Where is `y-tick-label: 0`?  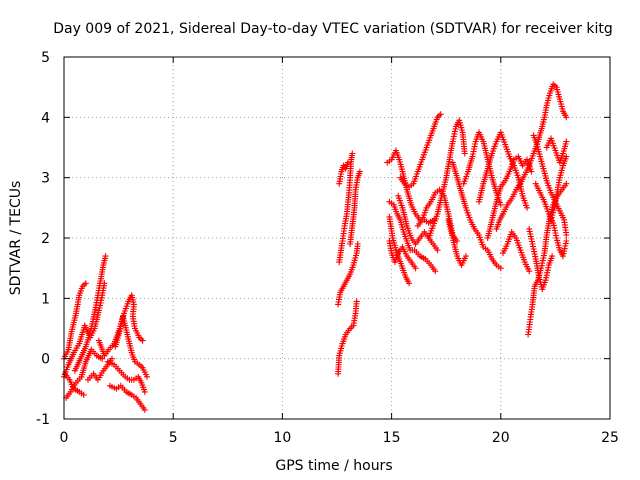 y-tick-label: 0 is located at coordinates (45, 360).